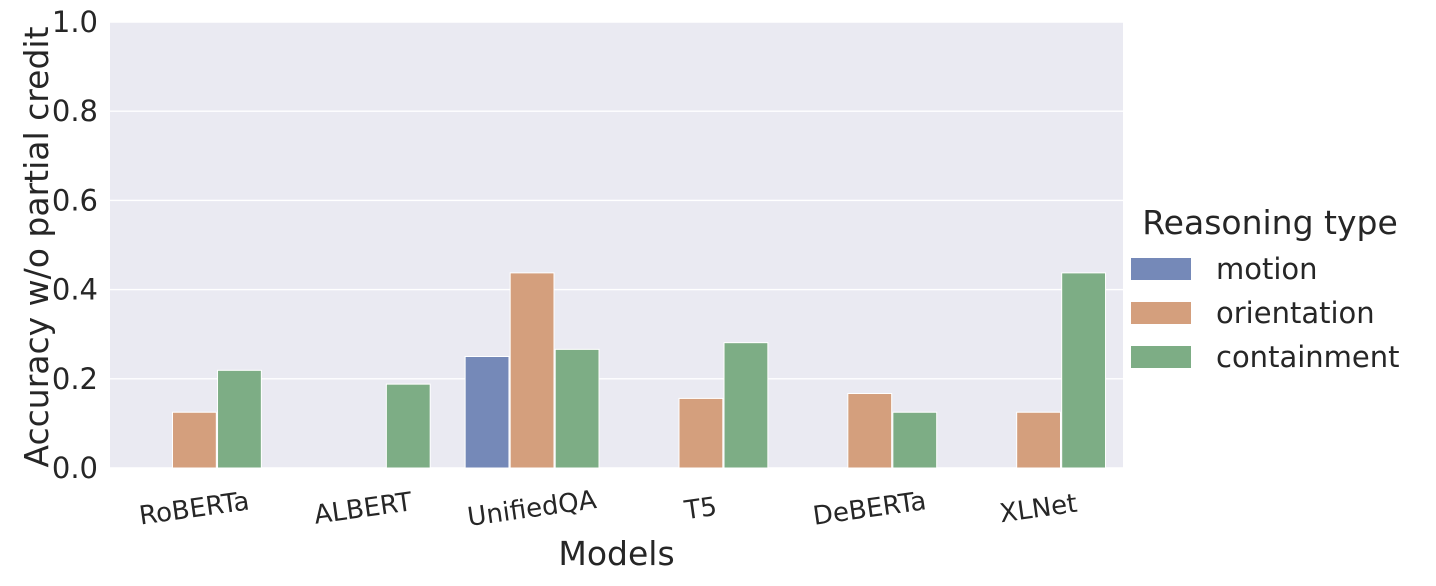 This screenshot has height=586, width=1436. What do you see at coordinates (75, 111) in the screenshot?
I see `y-tick-label: 0.8` at bounding box center [75, 111].